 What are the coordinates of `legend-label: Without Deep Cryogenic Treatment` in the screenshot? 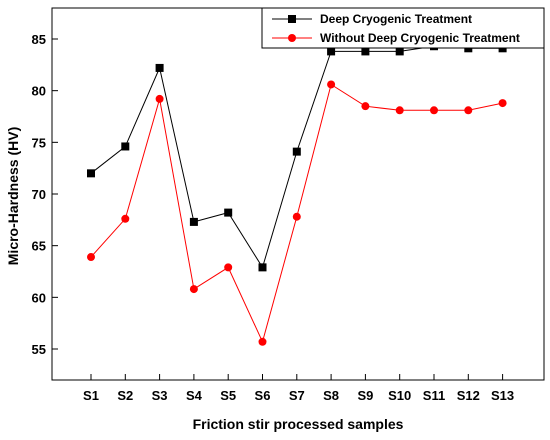 It's located at (420, 38).